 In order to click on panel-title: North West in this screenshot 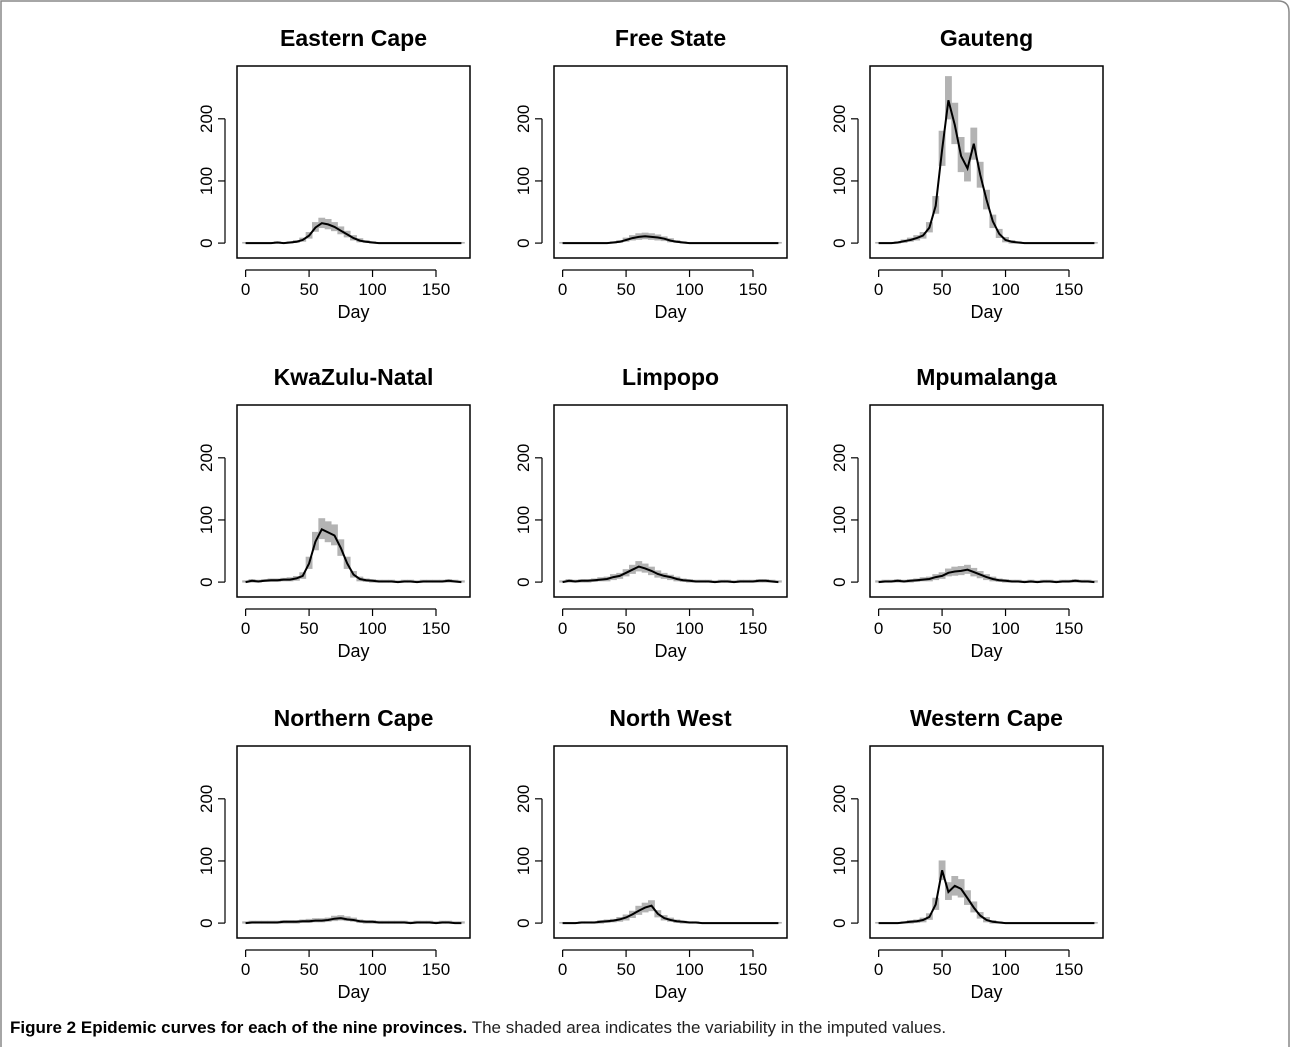, I will do `click(670, 718)`.